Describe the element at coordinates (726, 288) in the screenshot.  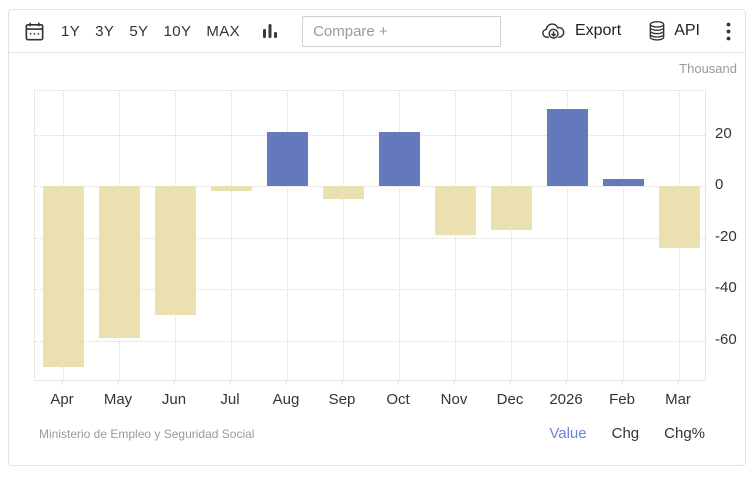
I see `y-axis-label: -40` at that location.